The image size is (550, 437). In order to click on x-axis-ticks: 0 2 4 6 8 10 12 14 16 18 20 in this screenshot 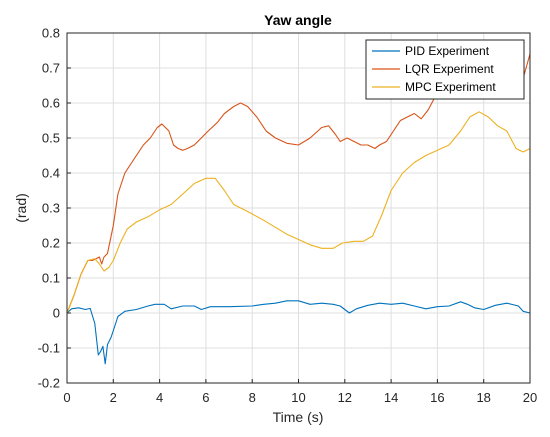, I will do `click(300, 392)`.